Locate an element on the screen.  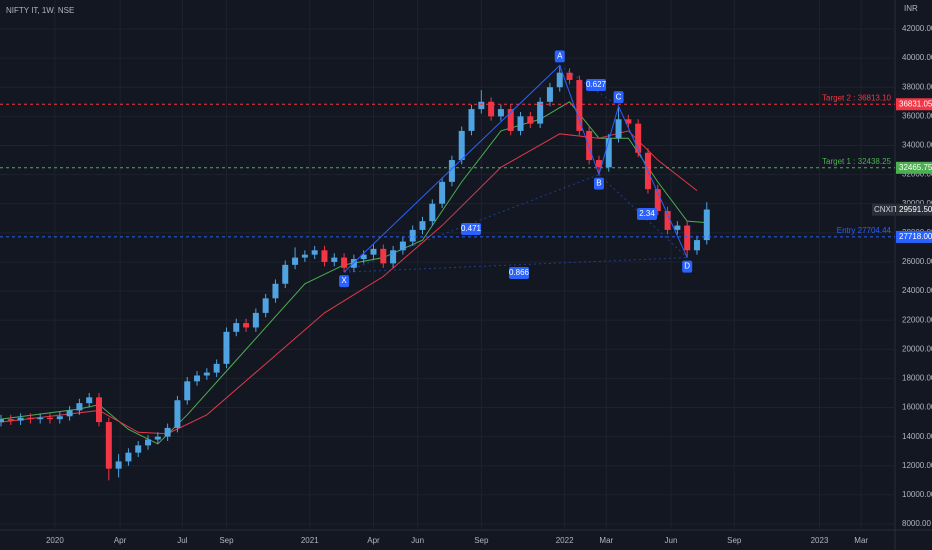
pattern-point-label: D is located at coordinates (687, 266).